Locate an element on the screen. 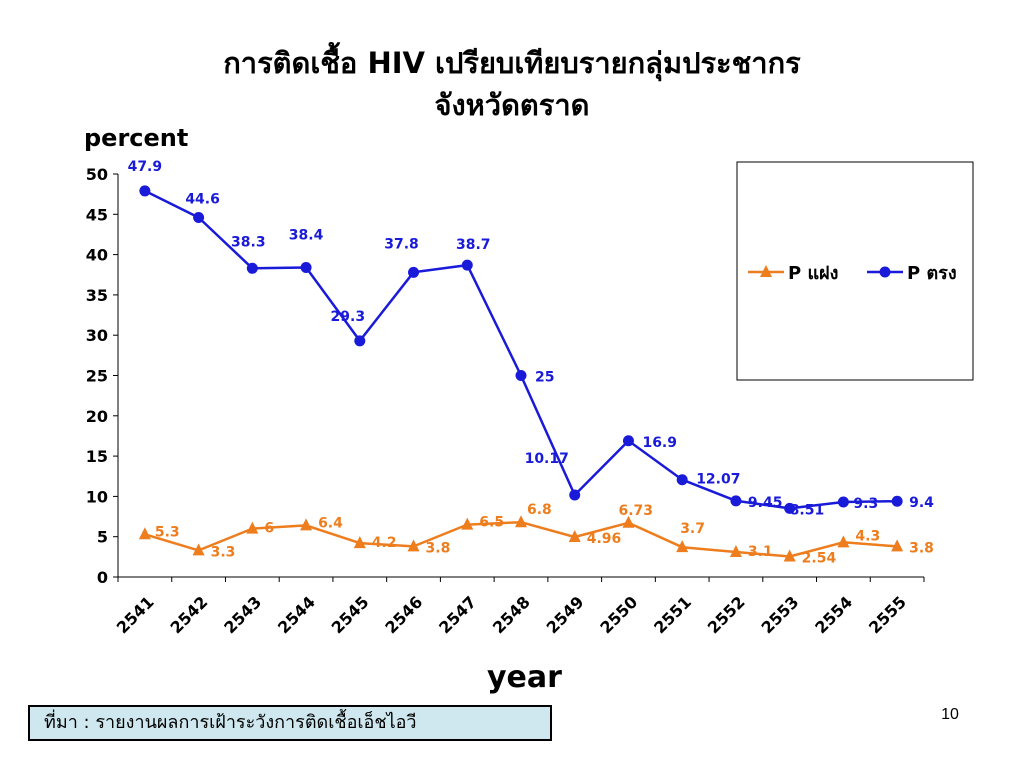  x-axis-label: year is located at coordinates (524, 677).